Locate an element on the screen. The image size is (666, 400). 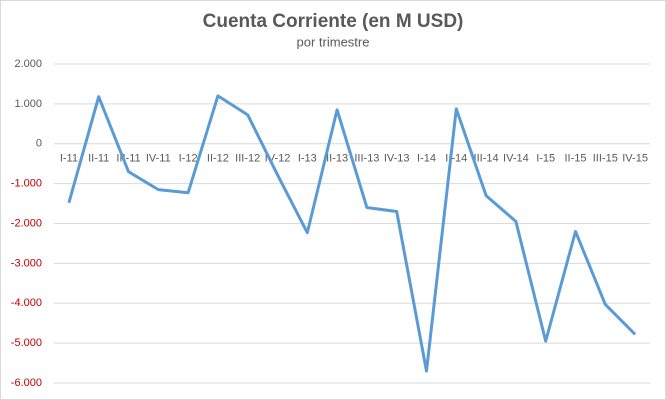
x-tick-label: I-13 is located at coordinates (307, 159).